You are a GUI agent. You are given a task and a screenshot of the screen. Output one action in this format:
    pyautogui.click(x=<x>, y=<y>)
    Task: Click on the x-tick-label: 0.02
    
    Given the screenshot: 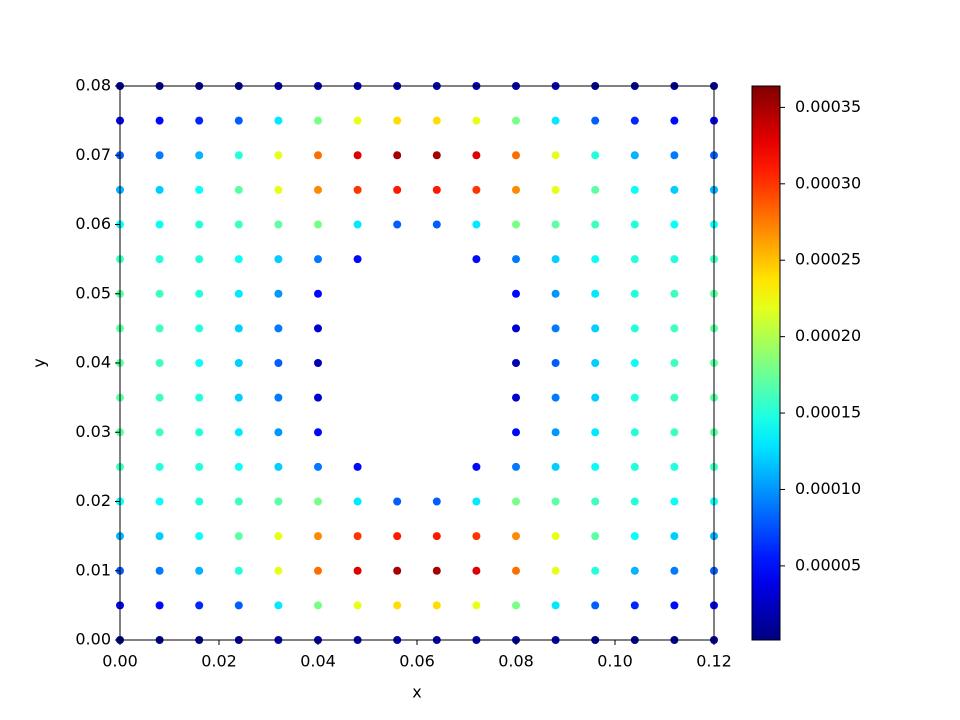 What is the action you would take?
    pyautogui.click(x=219, y=661)
    